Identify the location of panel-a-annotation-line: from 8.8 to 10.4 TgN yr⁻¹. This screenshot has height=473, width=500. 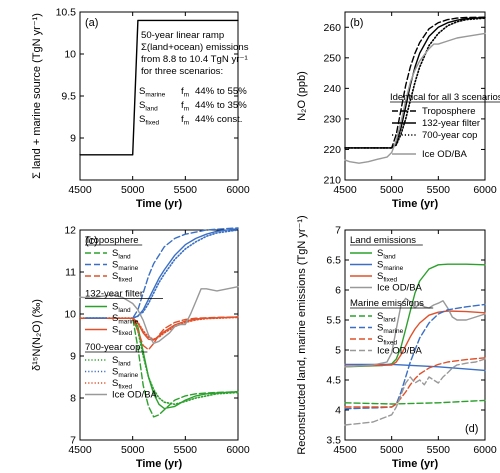
(194, 59).